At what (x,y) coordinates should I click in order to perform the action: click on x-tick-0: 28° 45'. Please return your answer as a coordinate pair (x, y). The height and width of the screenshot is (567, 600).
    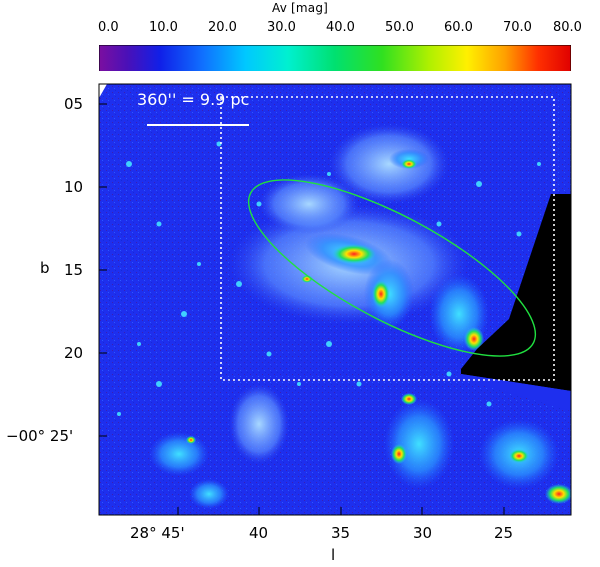
    Looking at the image, I should click on (157, 533).